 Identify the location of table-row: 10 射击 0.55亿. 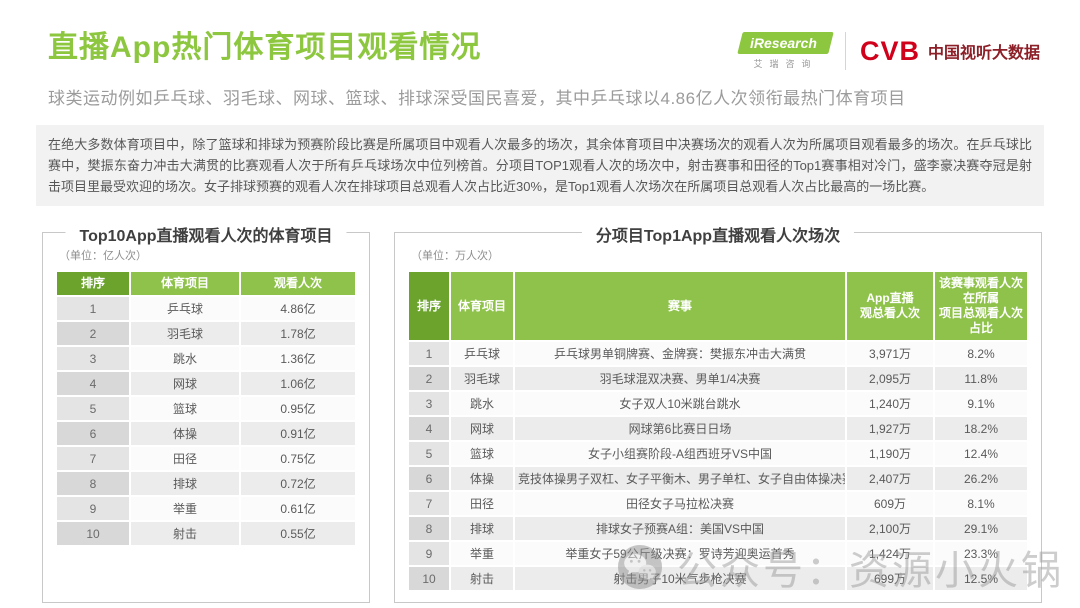
(206, 534).